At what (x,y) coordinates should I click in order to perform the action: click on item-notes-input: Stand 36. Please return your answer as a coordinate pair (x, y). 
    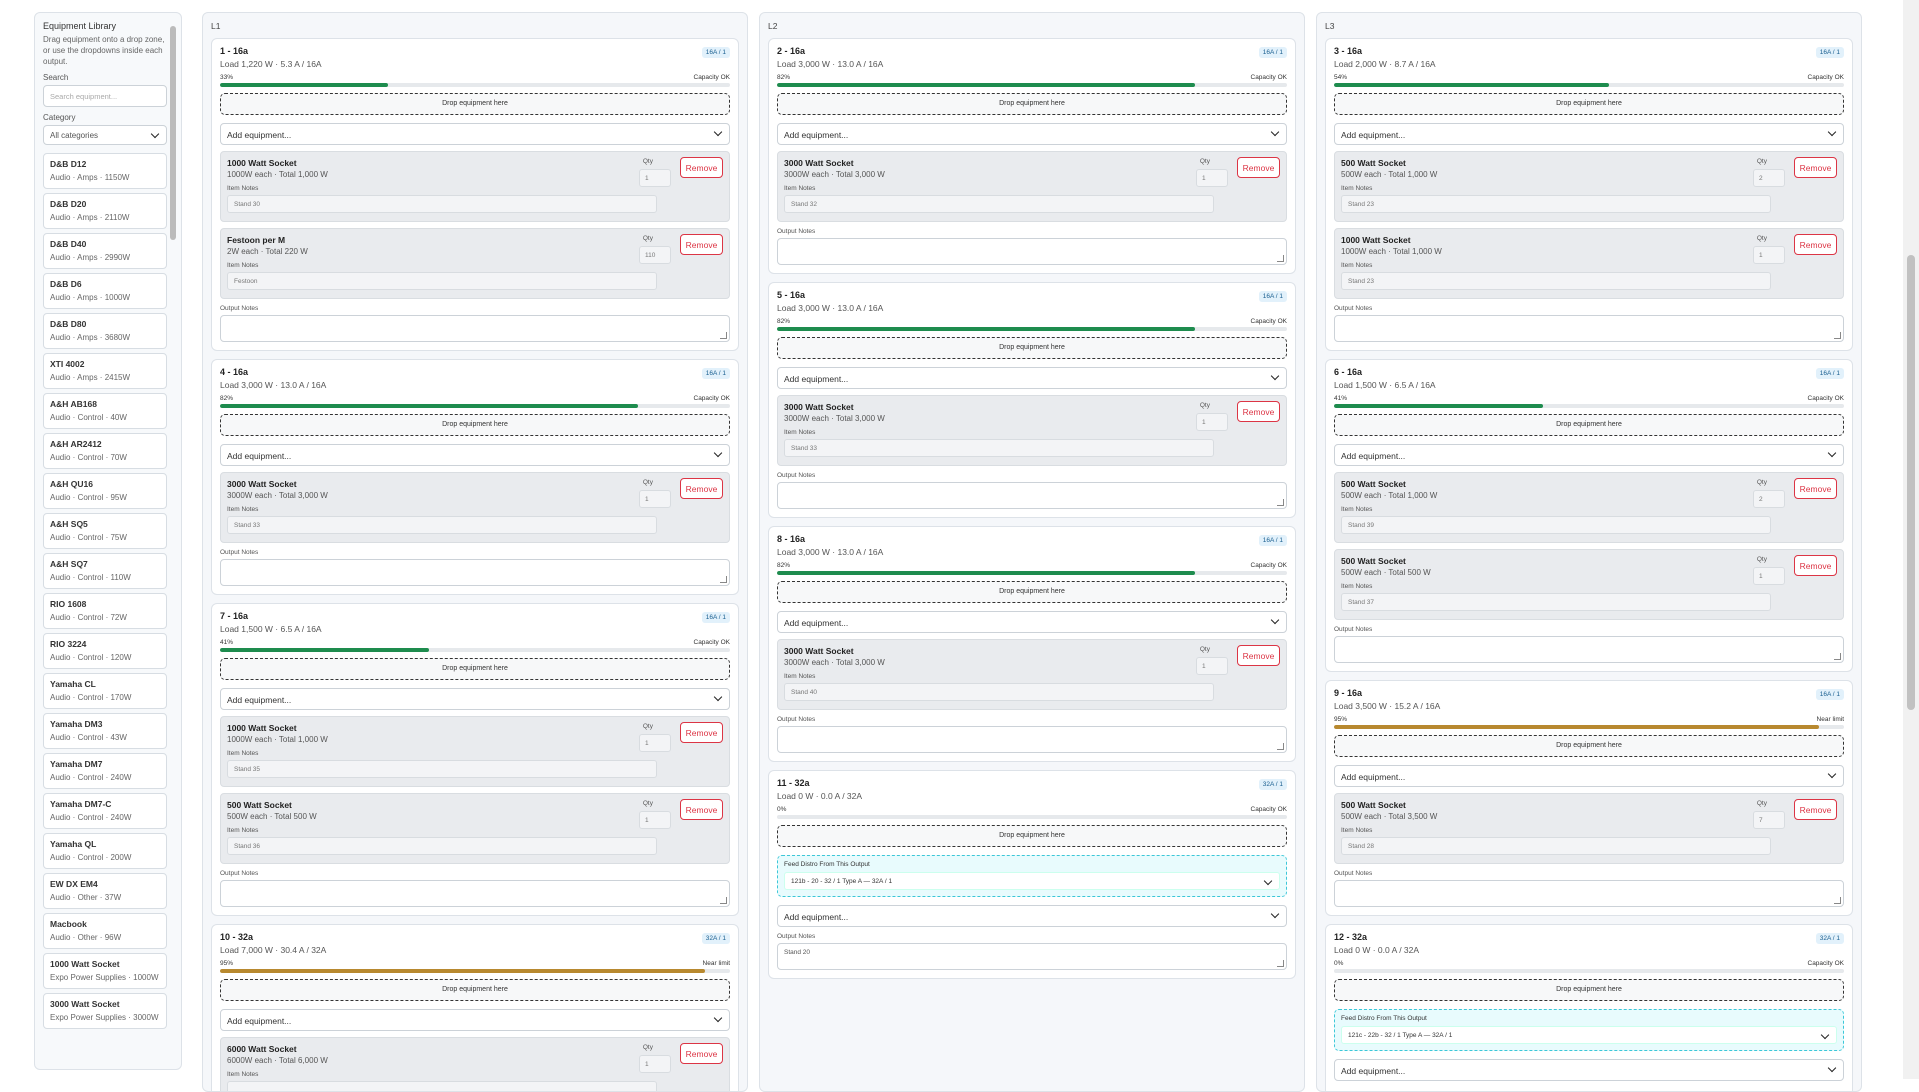
    Looking at the image, I should click on (442, 846).